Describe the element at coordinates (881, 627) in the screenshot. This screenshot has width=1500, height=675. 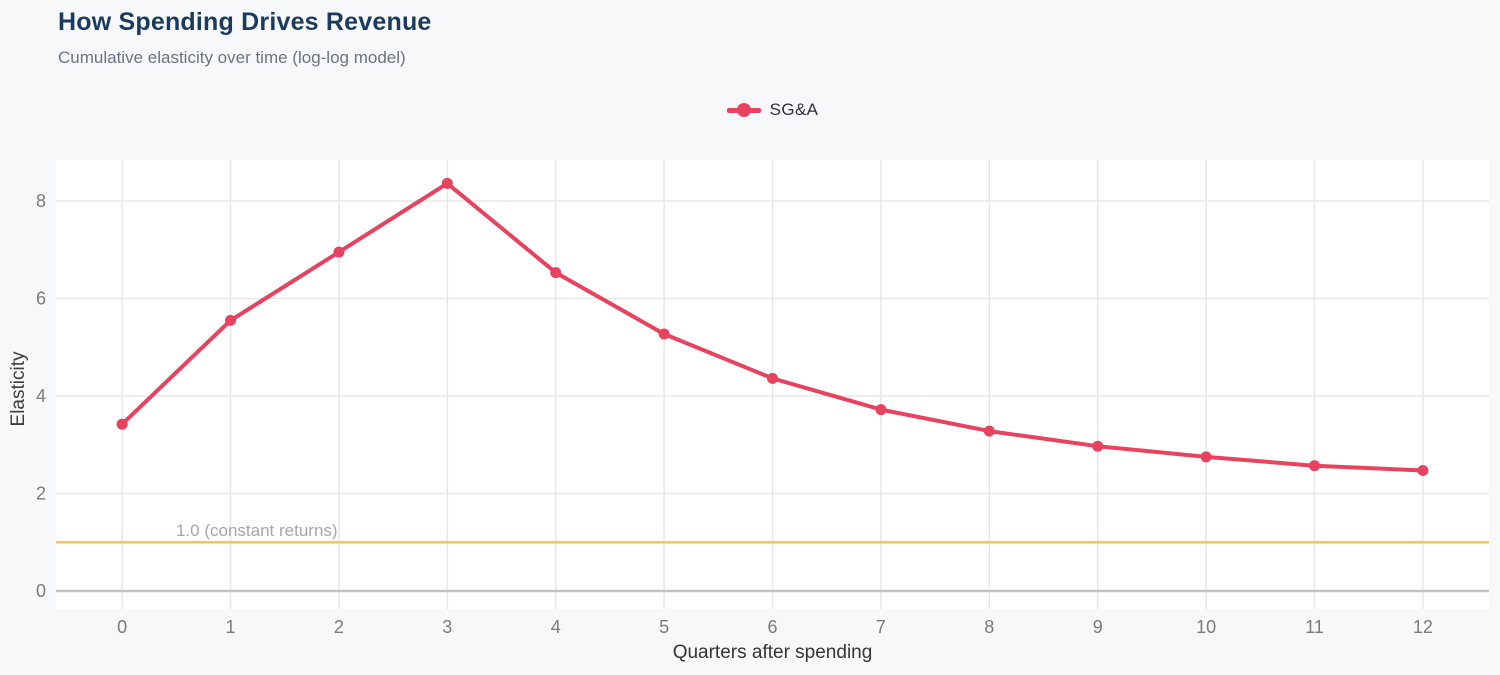
I see `x-tick-label: 7` at that location.